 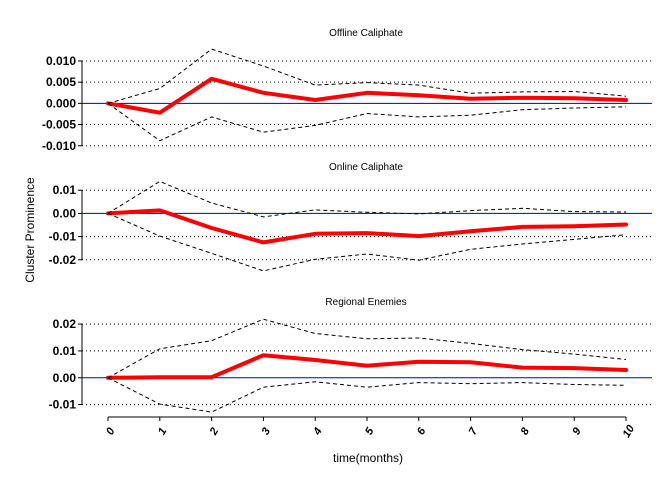 I want to click on y-tick-label: 0.005, so click(x=61, y=82).